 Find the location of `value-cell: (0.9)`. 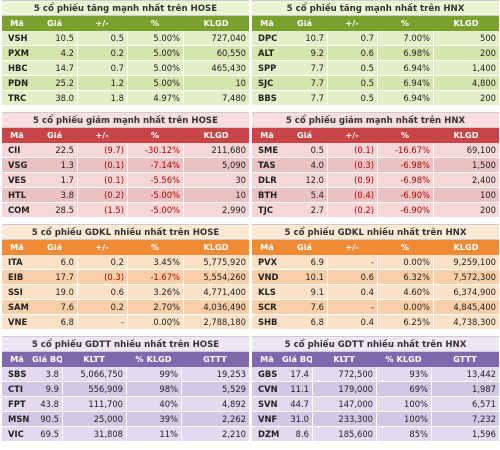

value-cell: (0.9) is located at coordinates (352, 180).